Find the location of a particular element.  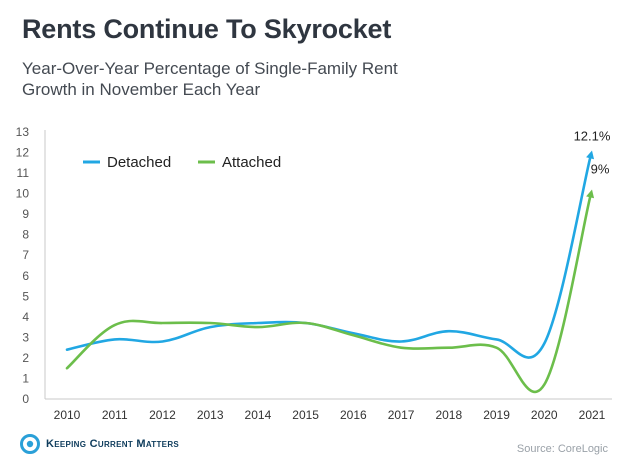

y-tick-label: 0 is located at coordinates (25, 399).